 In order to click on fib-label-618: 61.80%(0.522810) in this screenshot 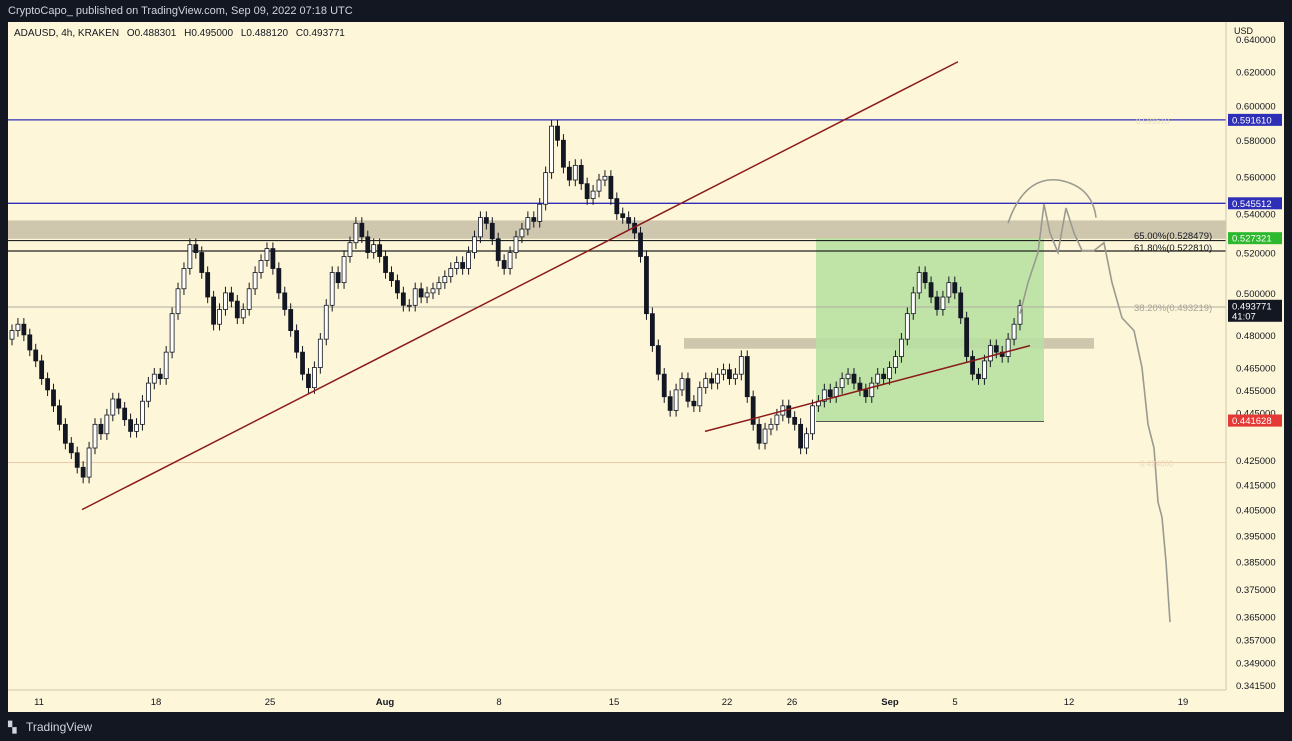, I will do `click(1173, 248)`.